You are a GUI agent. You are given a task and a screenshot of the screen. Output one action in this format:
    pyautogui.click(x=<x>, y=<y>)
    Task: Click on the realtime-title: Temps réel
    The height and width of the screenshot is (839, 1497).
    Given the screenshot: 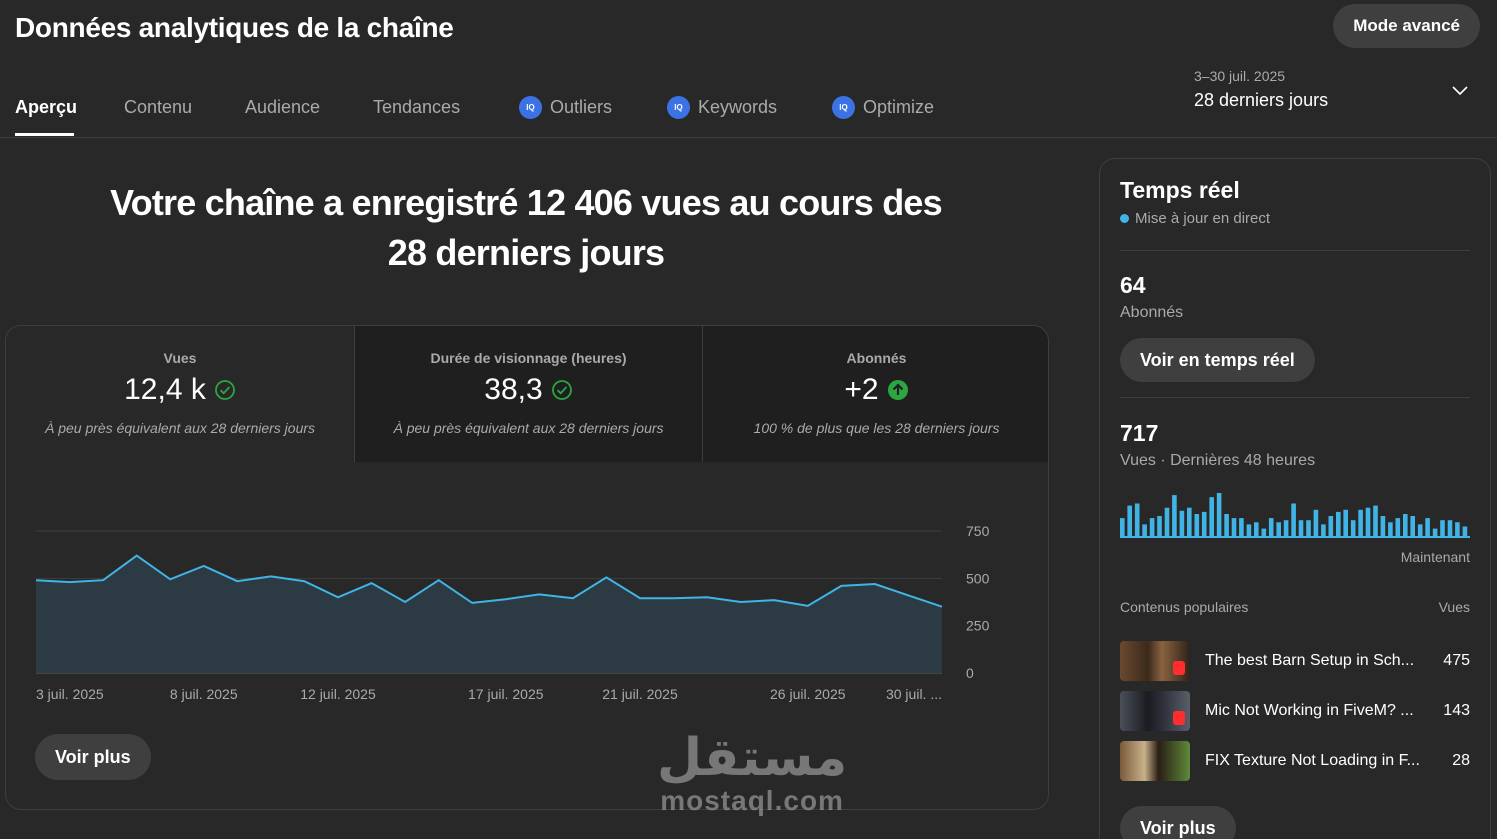 What is the action you would take?
    pyautogui.click(x=1180, y=190)
    